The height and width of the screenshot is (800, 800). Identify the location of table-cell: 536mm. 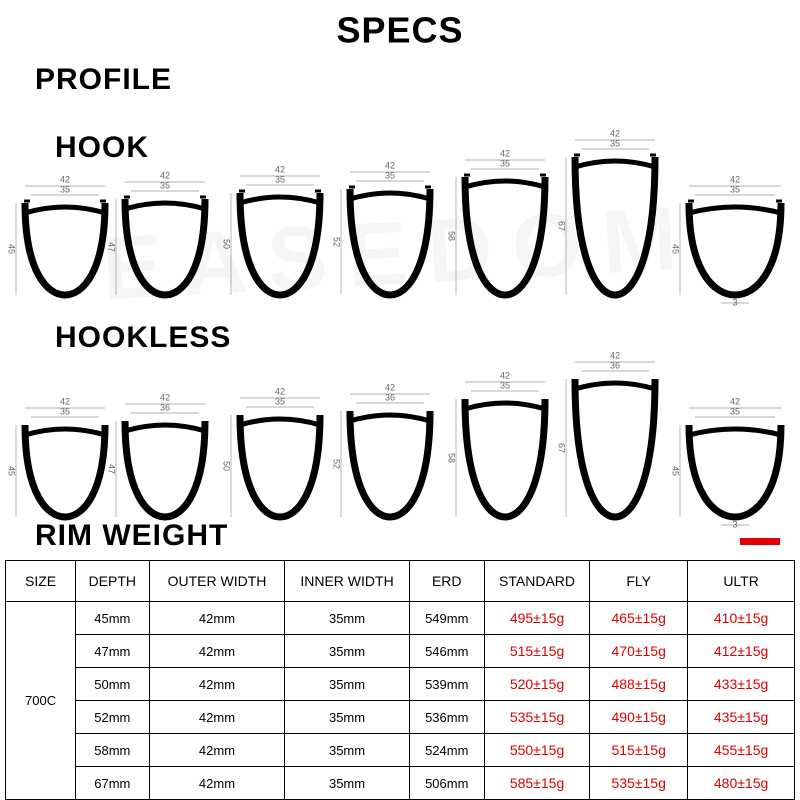
(446, 717).